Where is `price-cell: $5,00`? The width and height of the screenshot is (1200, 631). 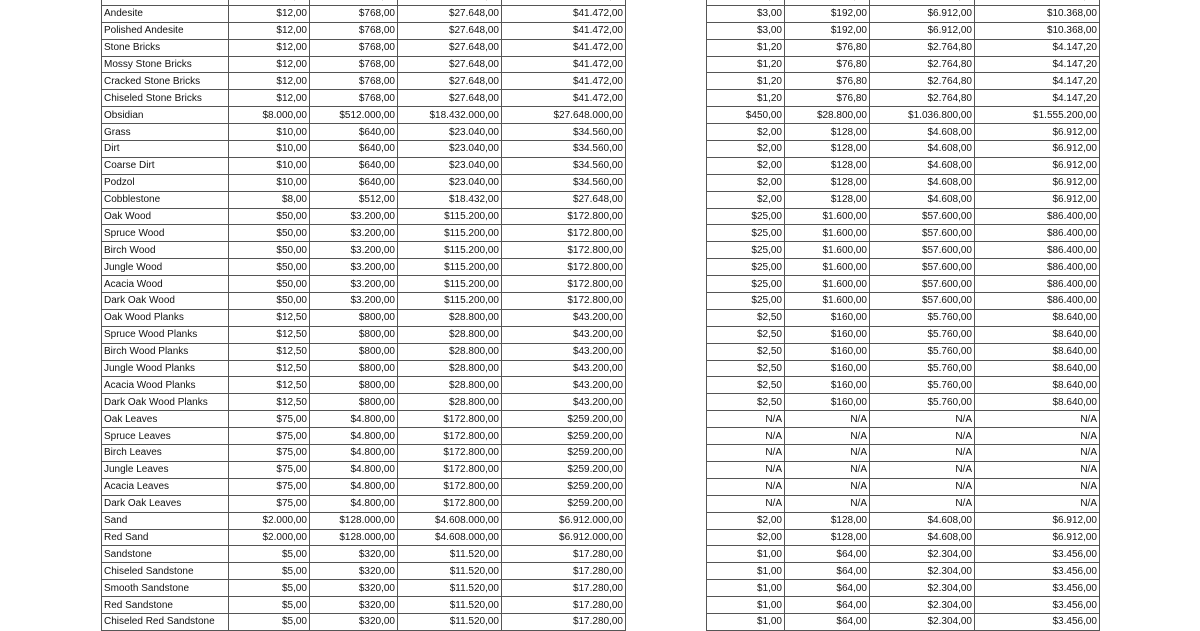
price-cell: $5,00 is located at coordinates (269, 605).